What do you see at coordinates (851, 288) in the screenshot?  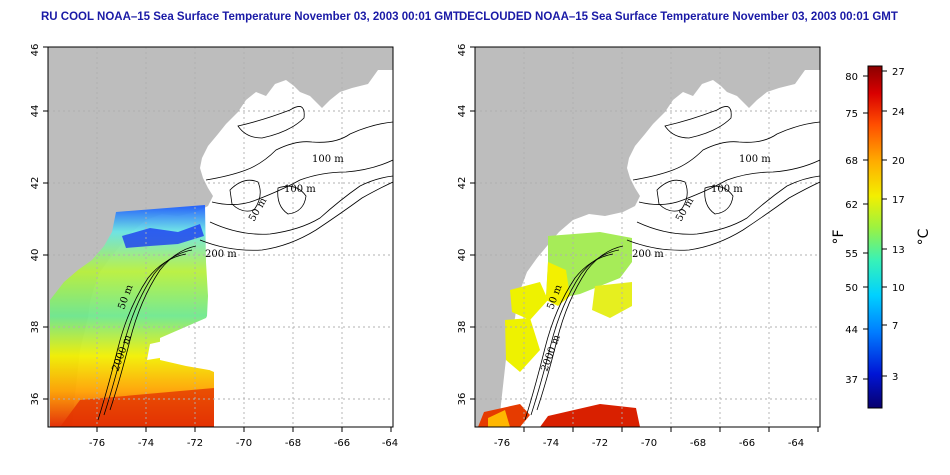 I see `fahrenheit-tick-label: 50` at bounding box center [851, 288].